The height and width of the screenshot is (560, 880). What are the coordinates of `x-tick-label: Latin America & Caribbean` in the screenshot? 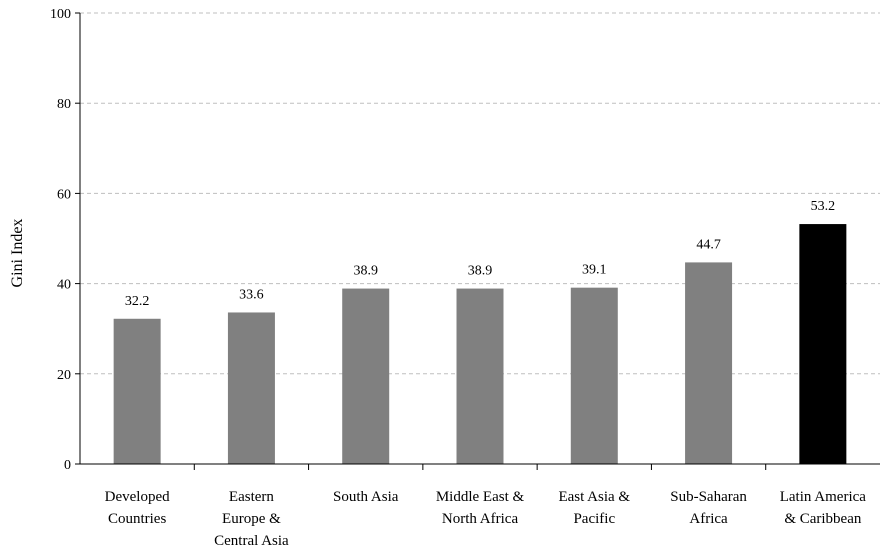 It's located at (823, 508).